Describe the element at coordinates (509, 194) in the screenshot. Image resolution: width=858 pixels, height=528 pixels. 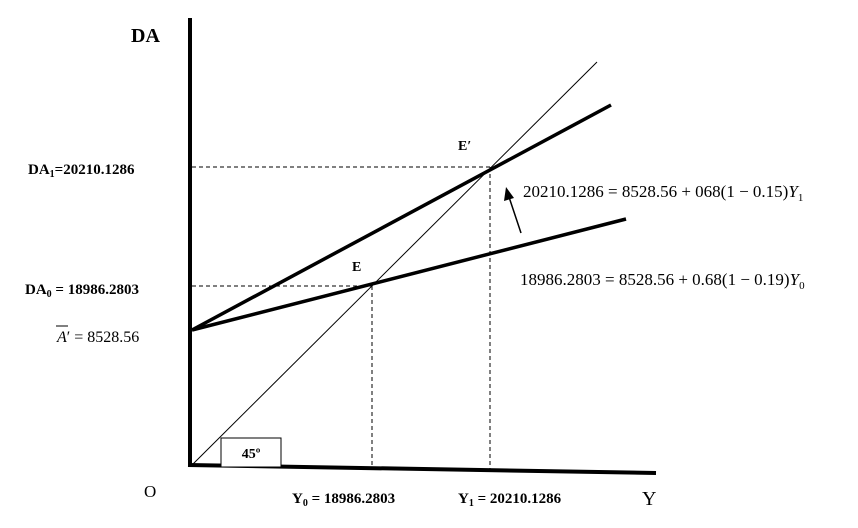
I see `shift-arrow-head` at that location.